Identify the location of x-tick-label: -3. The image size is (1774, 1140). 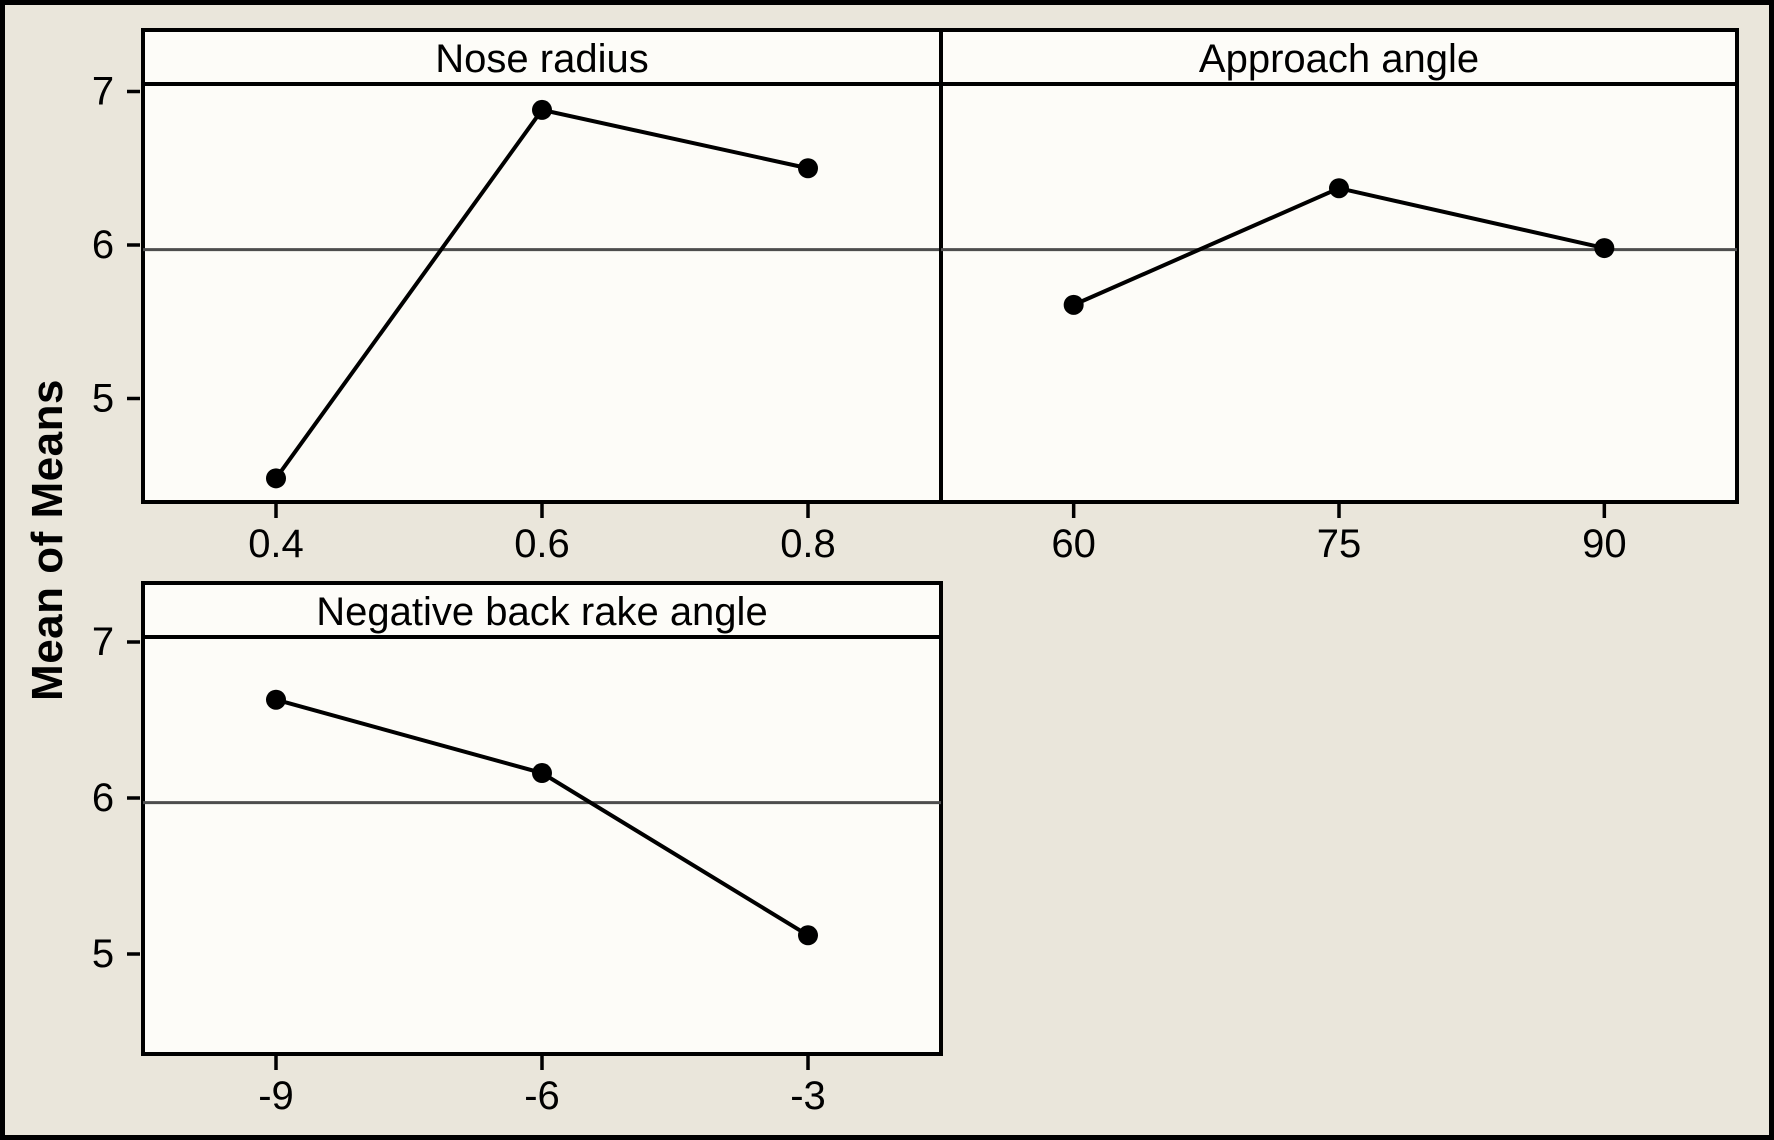
(808, 1096).